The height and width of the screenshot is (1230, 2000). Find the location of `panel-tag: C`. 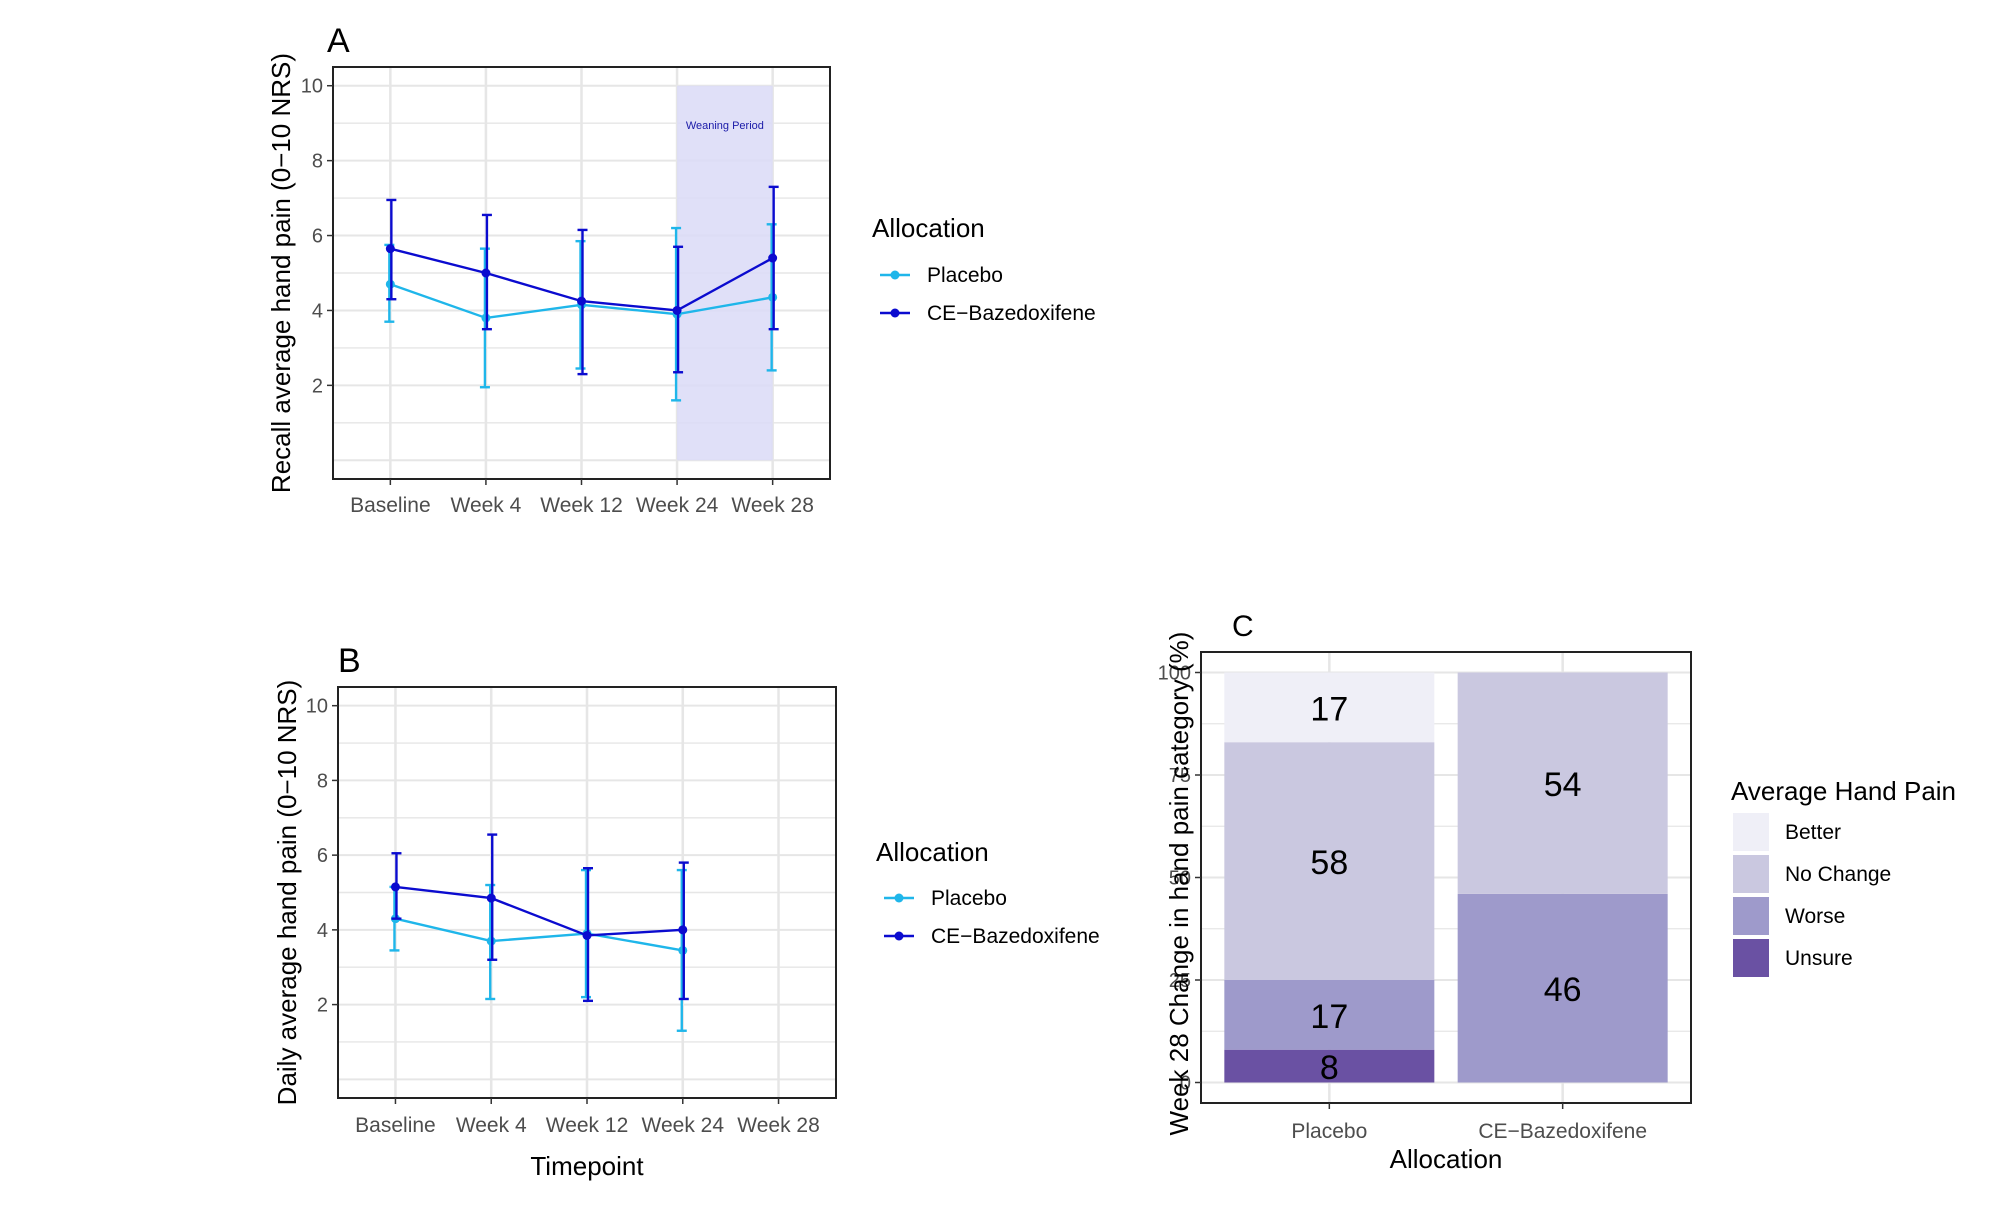

panel-tag: C is located at coordinates (1243, 626).